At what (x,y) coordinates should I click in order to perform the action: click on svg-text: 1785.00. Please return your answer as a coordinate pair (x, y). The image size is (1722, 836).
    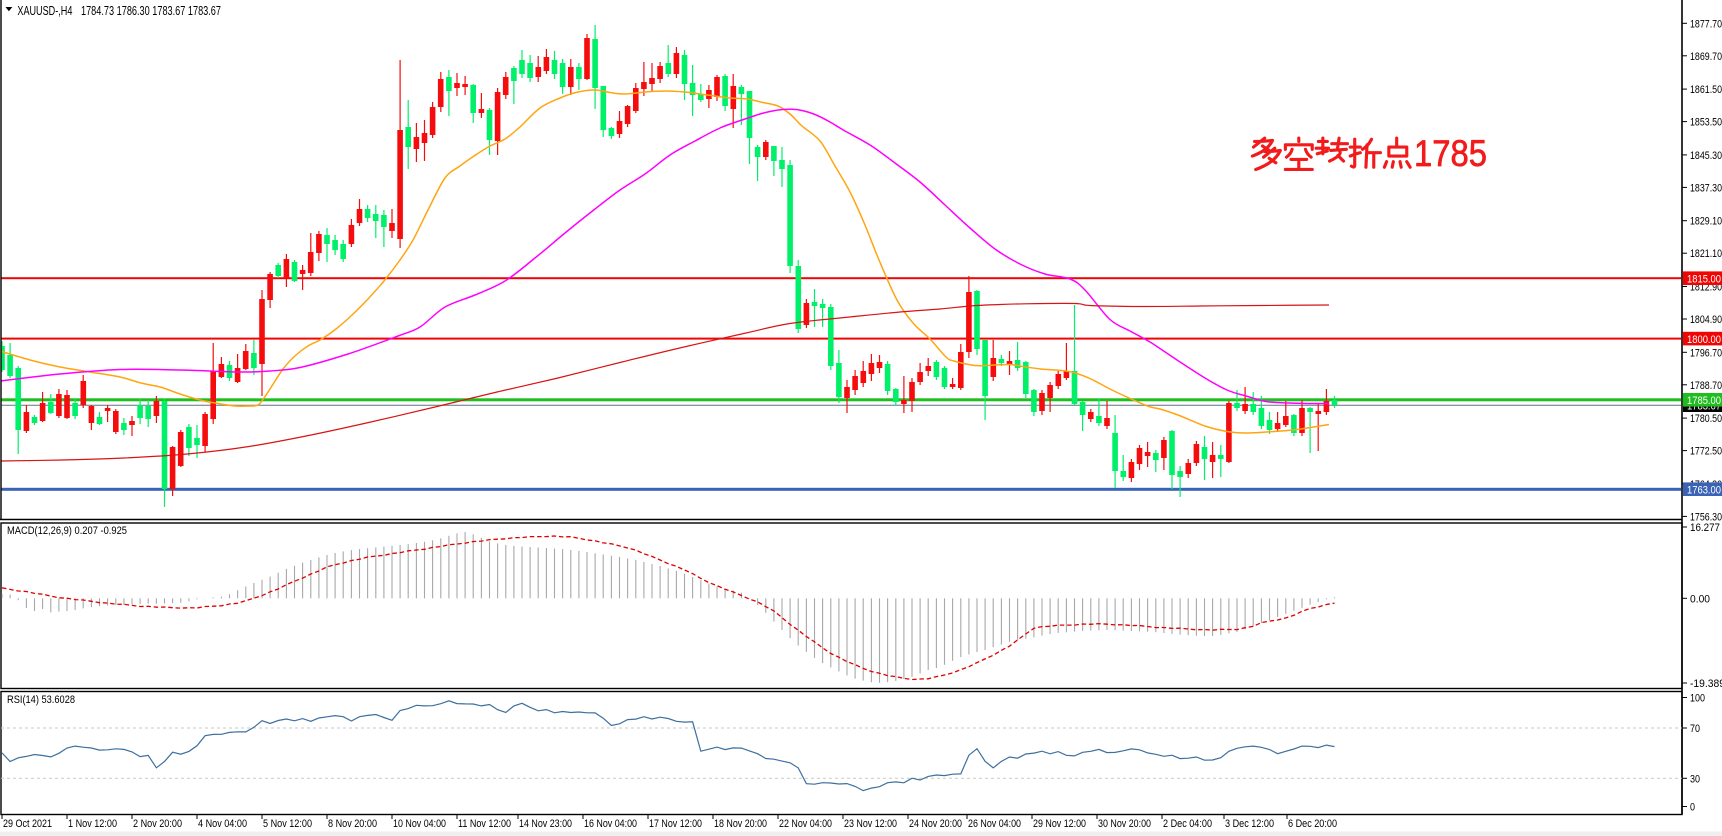
    Looking at the image, I should click on (1704, 401).